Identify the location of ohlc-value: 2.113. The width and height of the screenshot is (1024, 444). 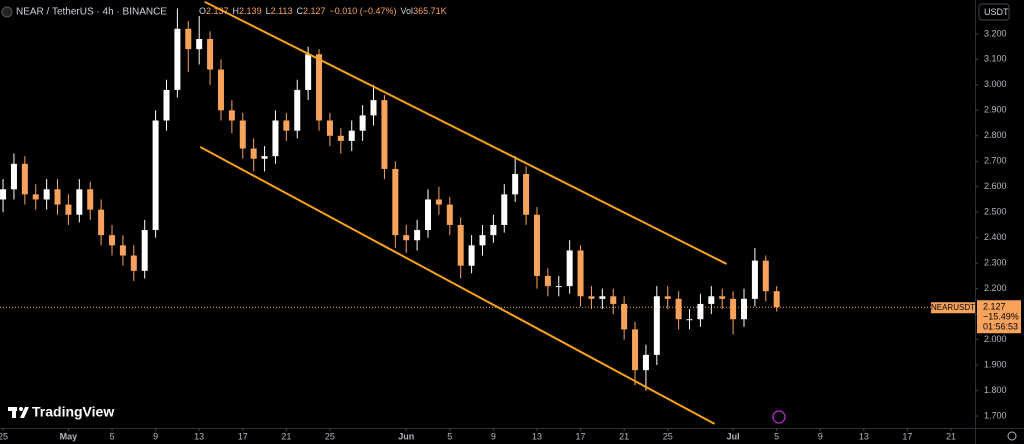
(282, 11).